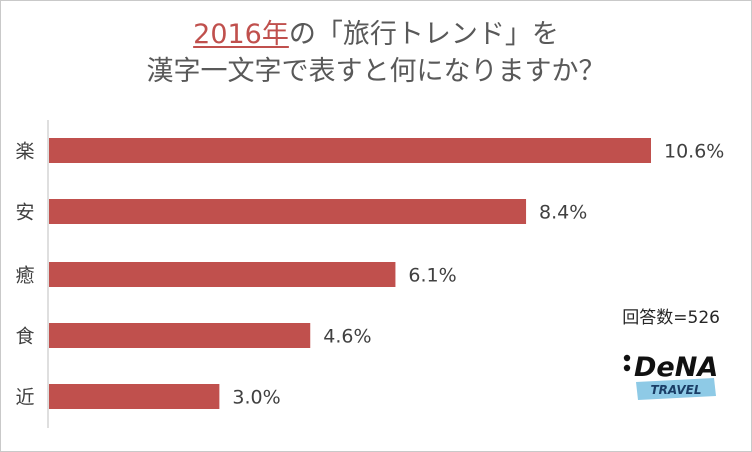 This screenshot has width=752, height=452. What do you see at coordinates (24, 276) in the screenshot?
I see `category-label: 癒` at bounding box center [24, 276].